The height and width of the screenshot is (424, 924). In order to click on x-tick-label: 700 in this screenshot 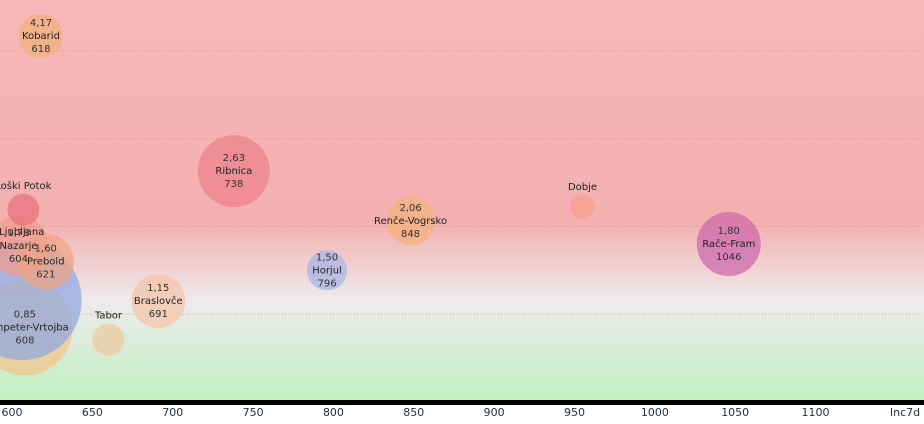, I will do `click(172, 412)`.